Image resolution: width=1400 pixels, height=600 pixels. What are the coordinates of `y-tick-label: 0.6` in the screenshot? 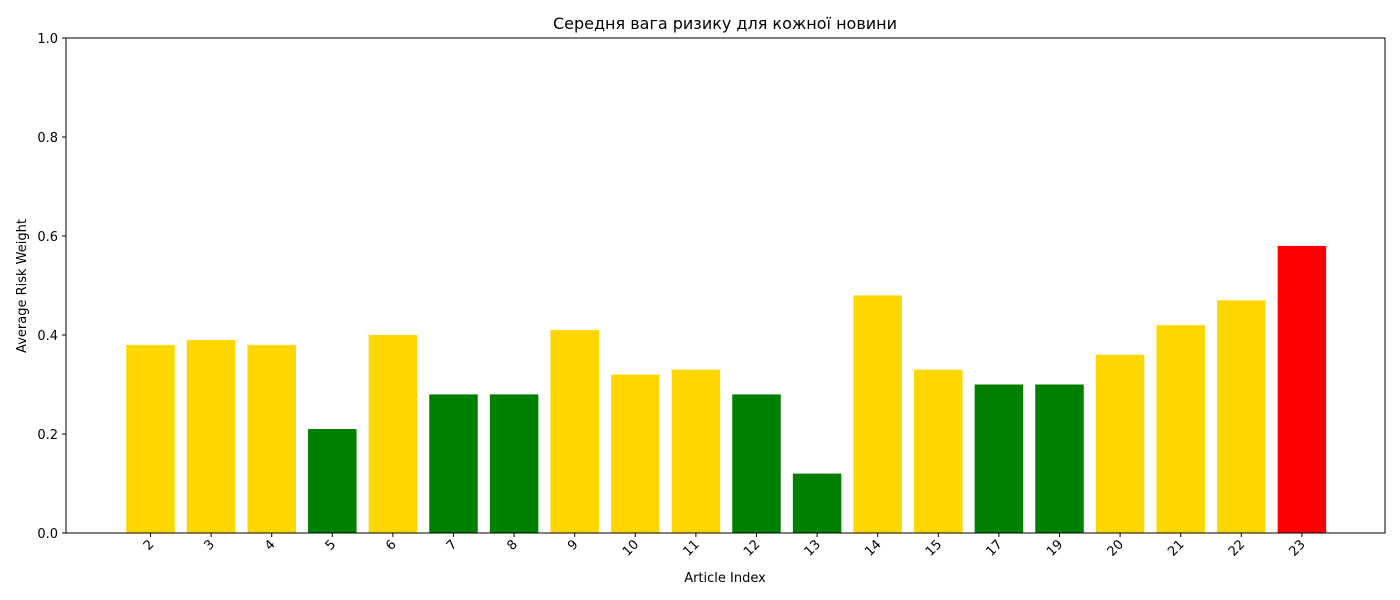 It's located at (47, 237).